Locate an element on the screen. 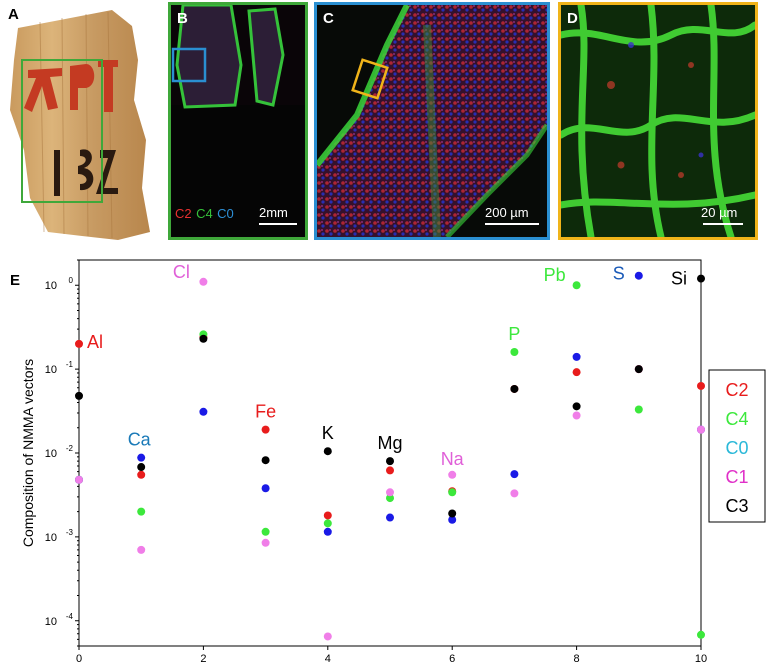 The width and height of the screenshot is (768, 664). element-label-fe: Fe is located at coordinates (265, 412).